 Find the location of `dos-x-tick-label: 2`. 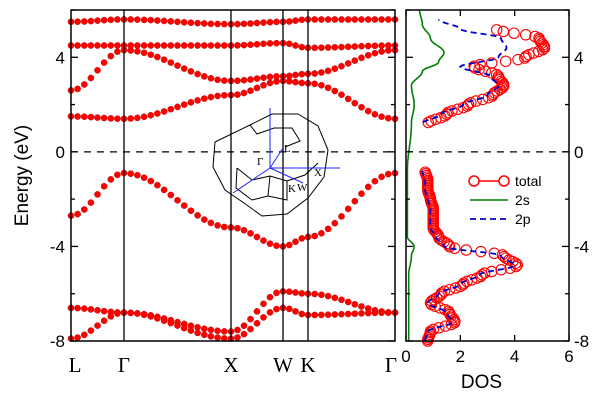

dos-x-tick-label: 2 is located at coordinates (460, 356).